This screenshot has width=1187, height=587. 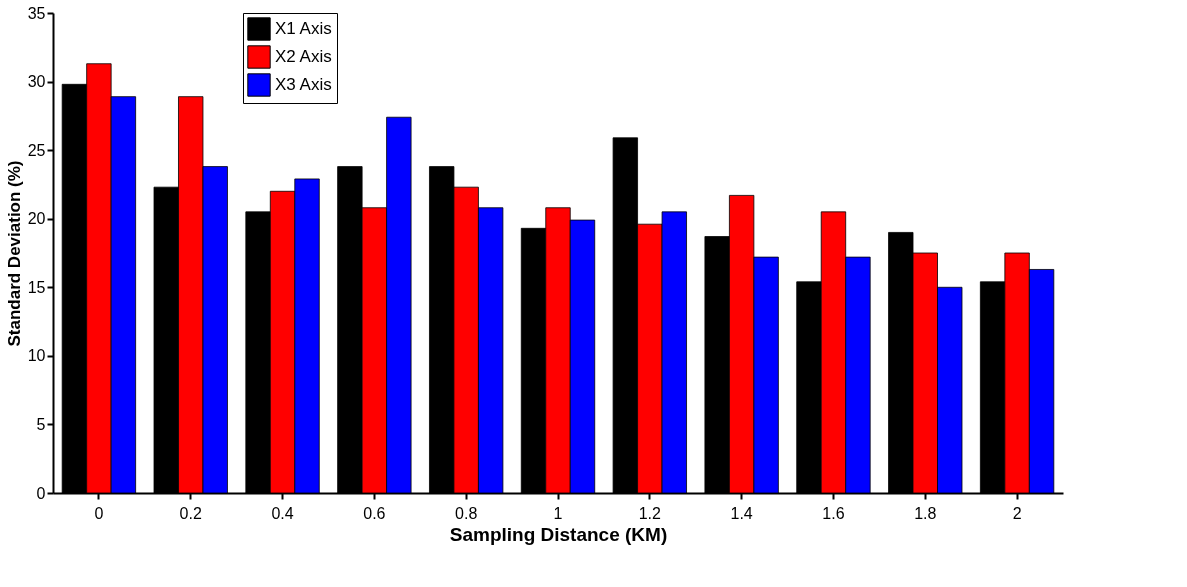 What do you see at coordinates (36, 356) in the screenshot?
I see `y-tick-label: 10` at bounding box center [36, 356].